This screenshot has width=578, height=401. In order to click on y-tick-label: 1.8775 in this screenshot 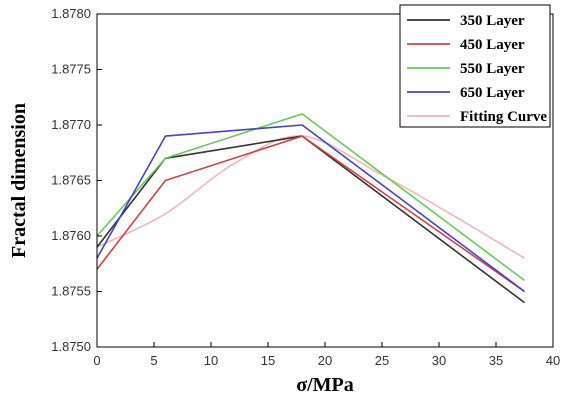, I will do `click(71, 69)`.